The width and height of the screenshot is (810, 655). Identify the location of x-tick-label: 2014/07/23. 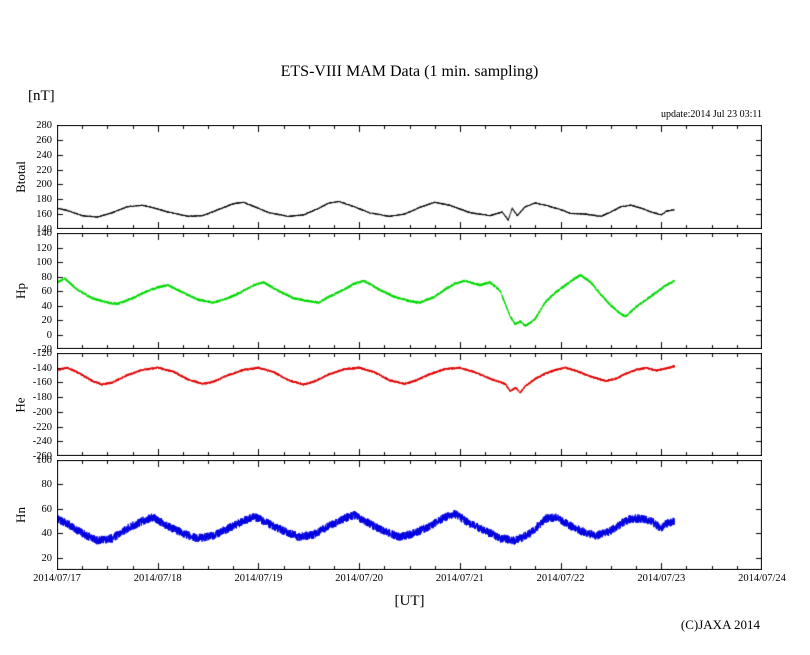
(661, 578).